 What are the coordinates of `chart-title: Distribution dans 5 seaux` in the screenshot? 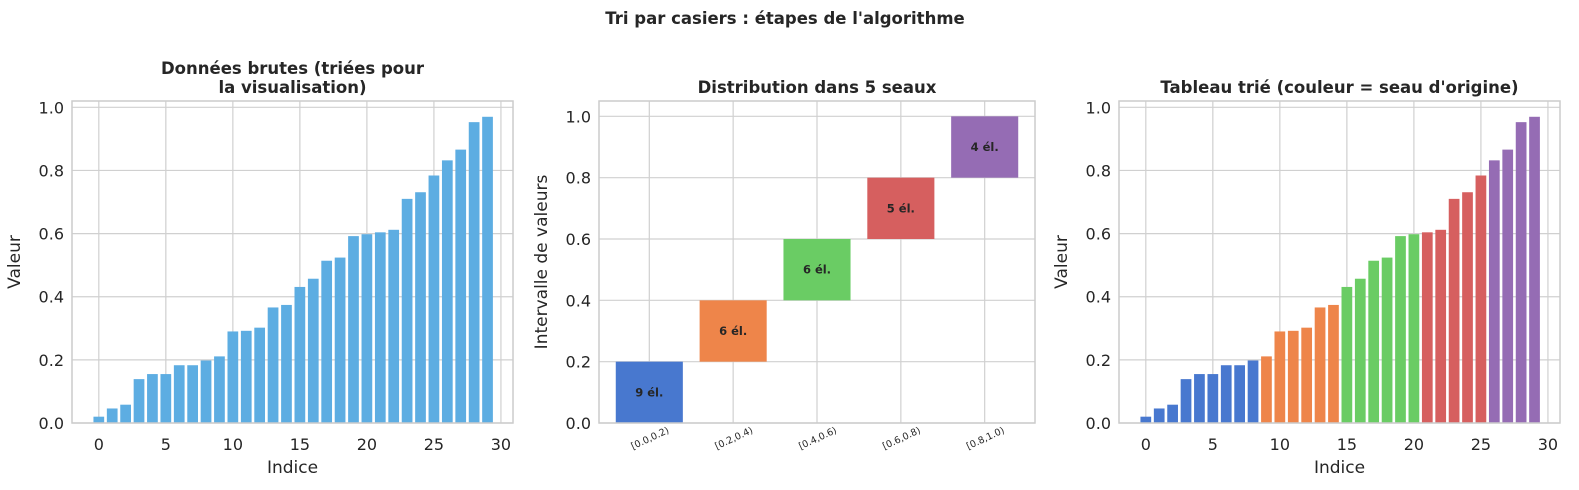 It's located at (817, 87).